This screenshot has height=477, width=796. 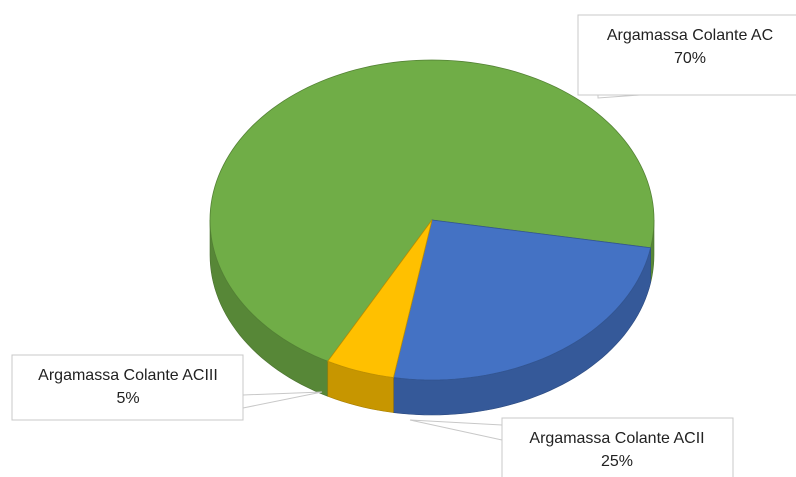 What do you see at coordinates (616, 438) in the screenshot?
I see `data-label-name: Argamassa Colante ACII` at bounding box center [616, 438].